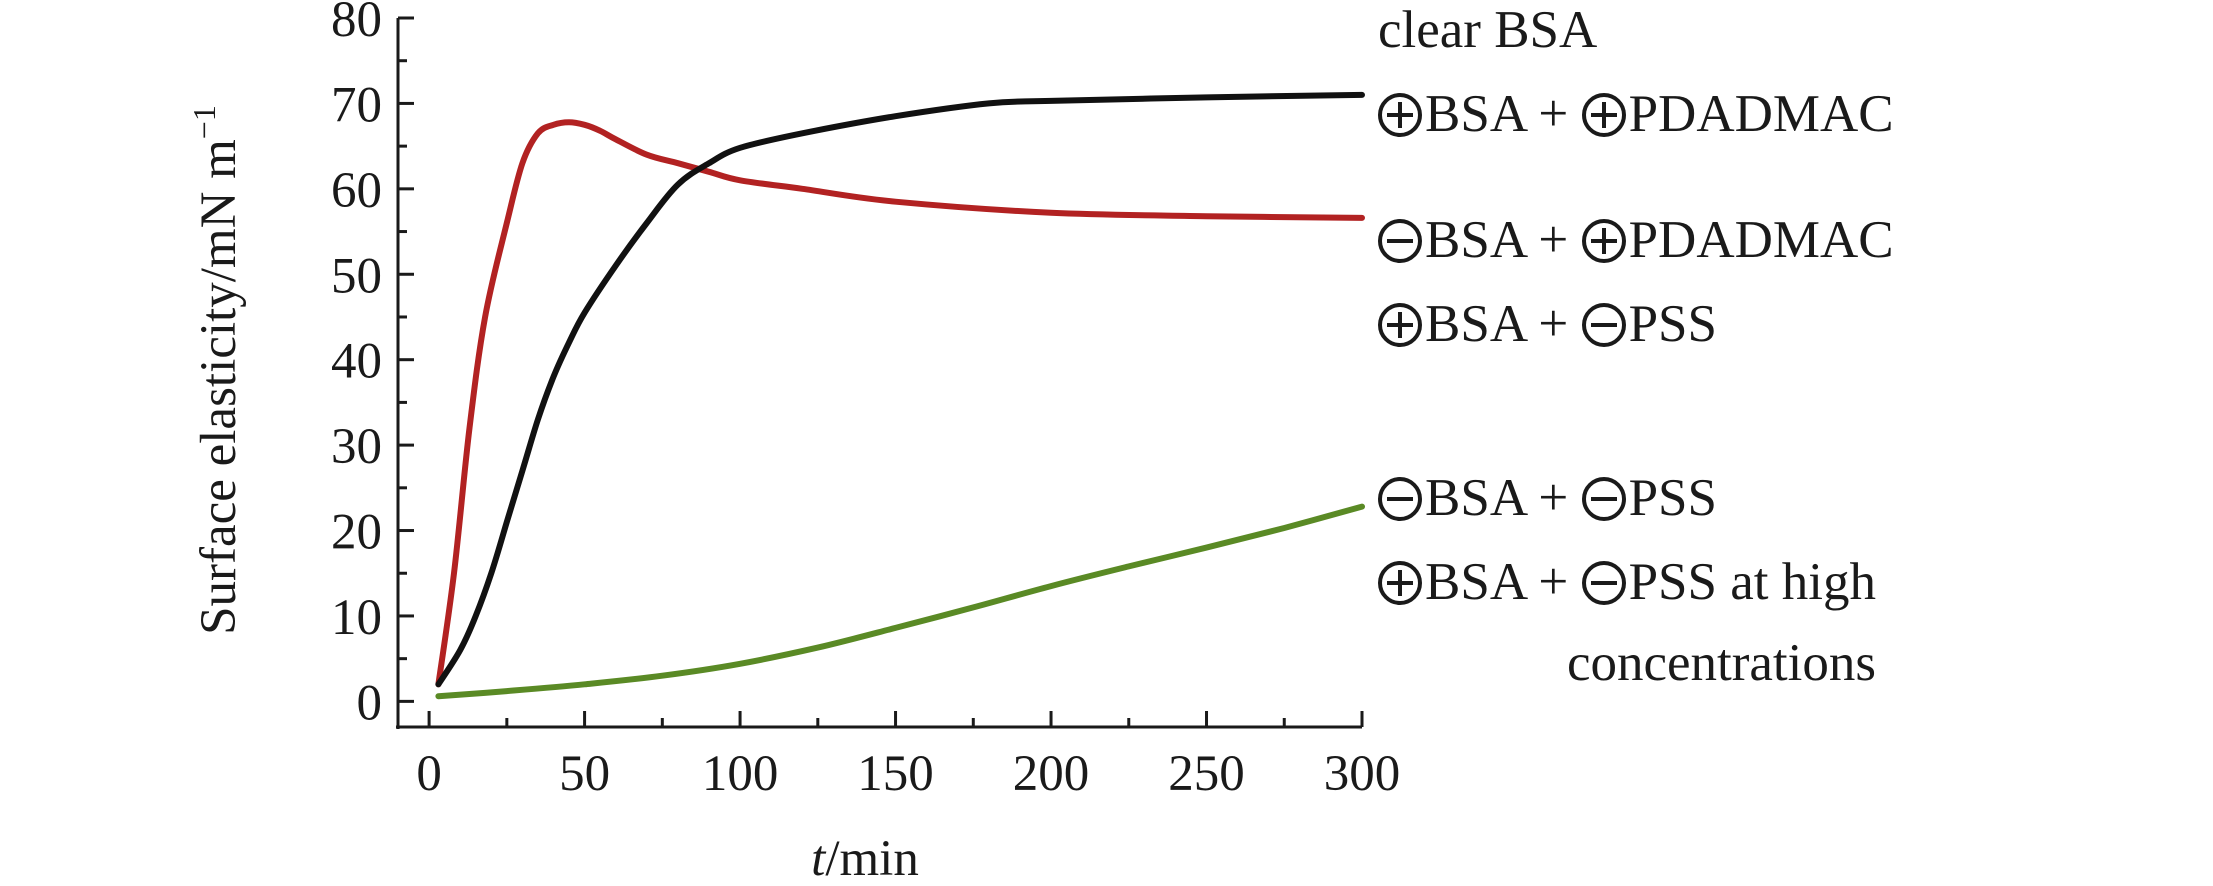 This screenshot has height=886, width=2213. I want to click on legend-entry-6: BSA + PSS at high concentrations, so click(1627, 623).